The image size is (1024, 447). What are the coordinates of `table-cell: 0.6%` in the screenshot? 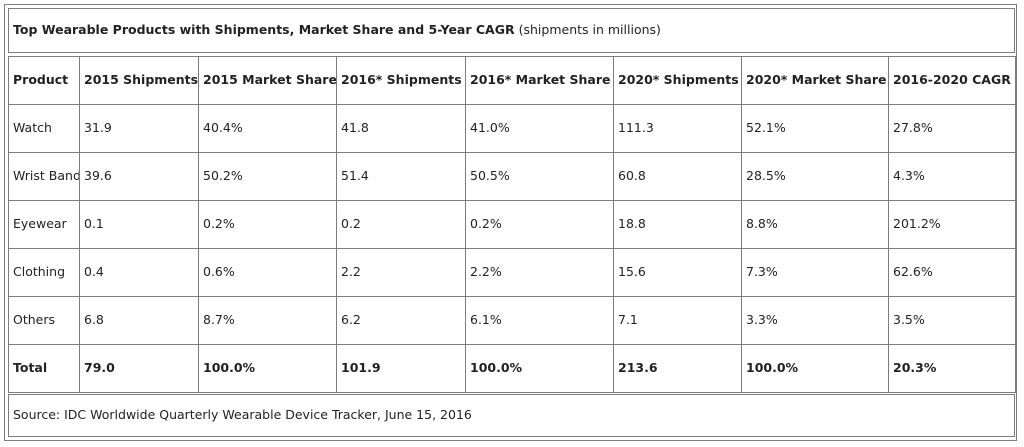 It's located at (267, 272).